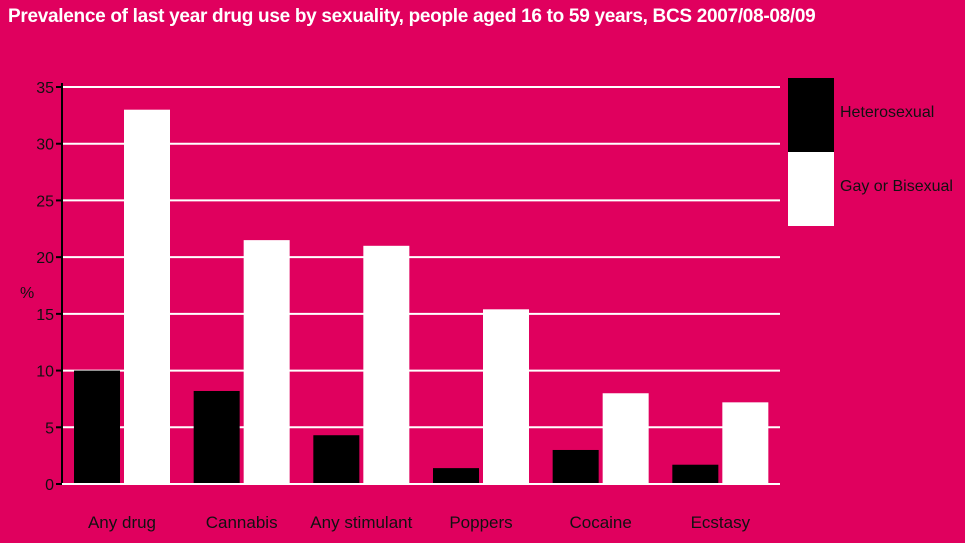 The image size is (965, 543). Describe the element at coordinates (45, 287) in the screenshot. I see `y-tick-labels: 0 5 10 15 20 25 30 35` at that location.